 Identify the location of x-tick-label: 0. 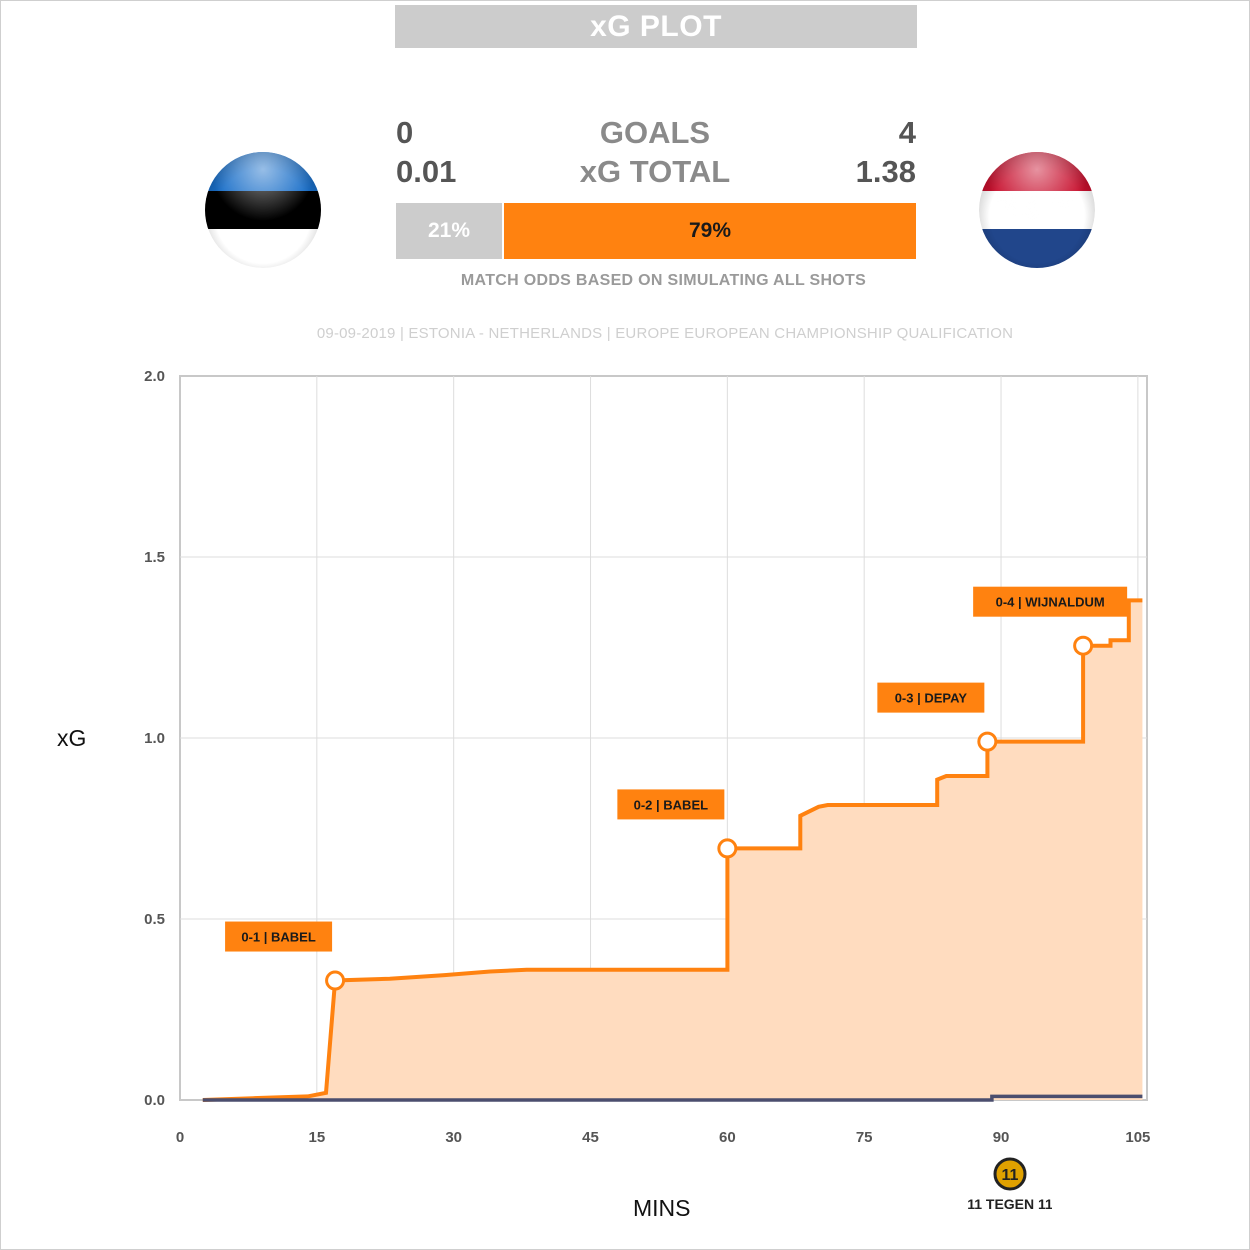
(180, 1137).